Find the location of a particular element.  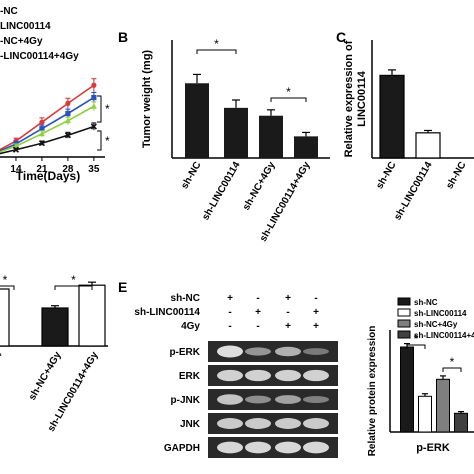

blot-row-label: ERK is located at coordinates (190, 376).